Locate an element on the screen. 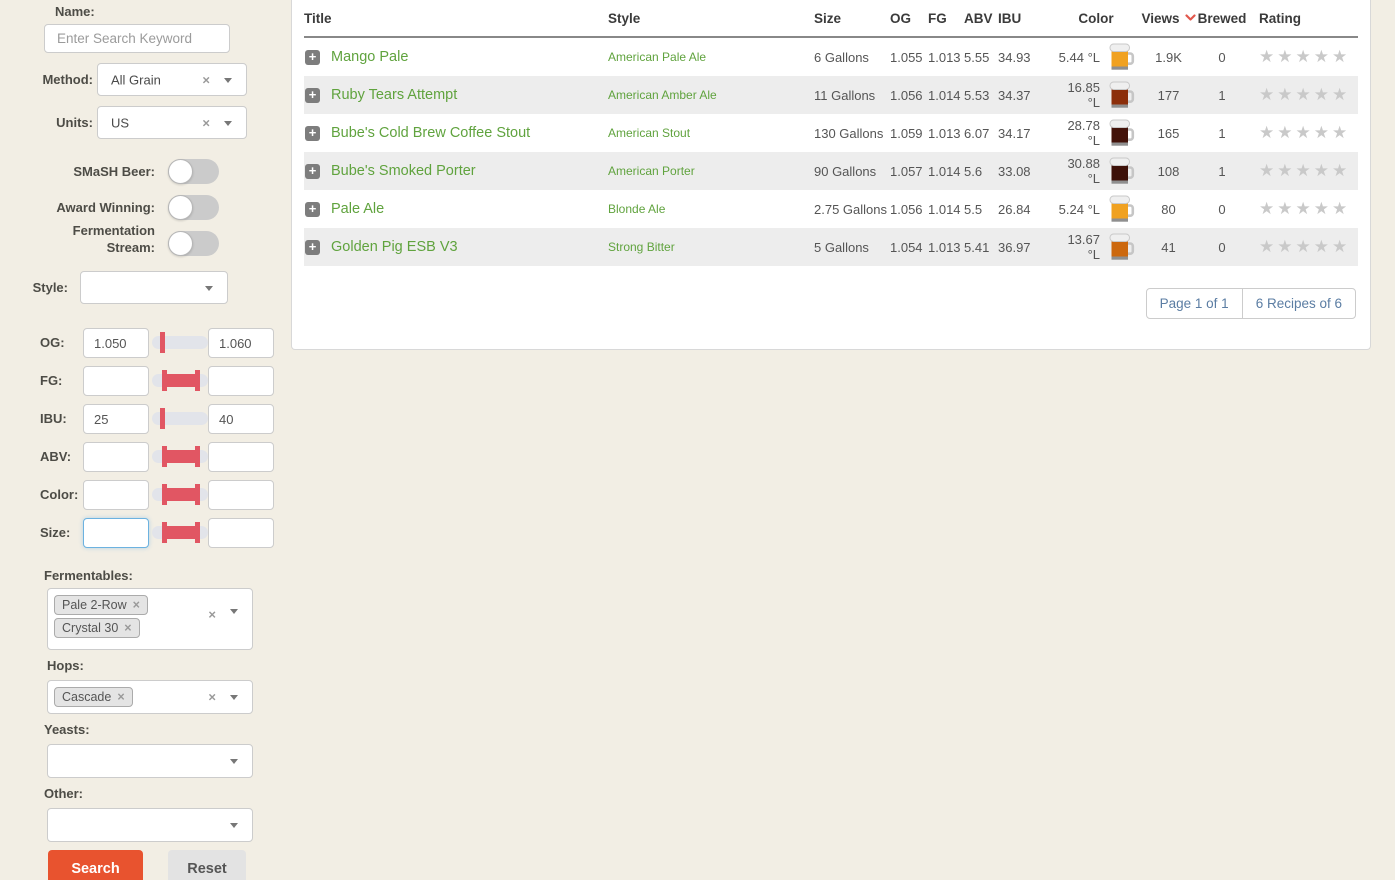 Image resolution: width=1395 pixels, height=880 pixels. recipe-ibu: 33.08 is located at coordinates (1014, 171).